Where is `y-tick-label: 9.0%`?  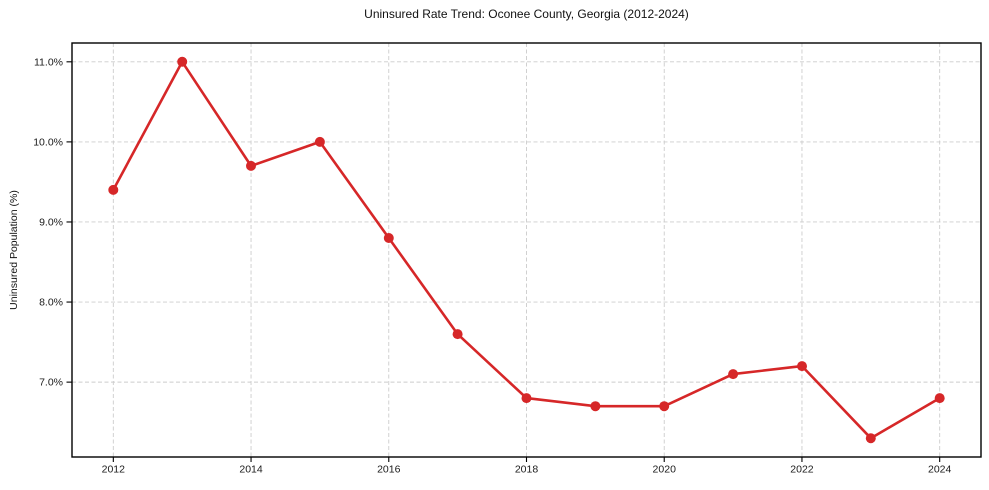 y-tick-label: 9.0% is located at coordinates (51, 222).